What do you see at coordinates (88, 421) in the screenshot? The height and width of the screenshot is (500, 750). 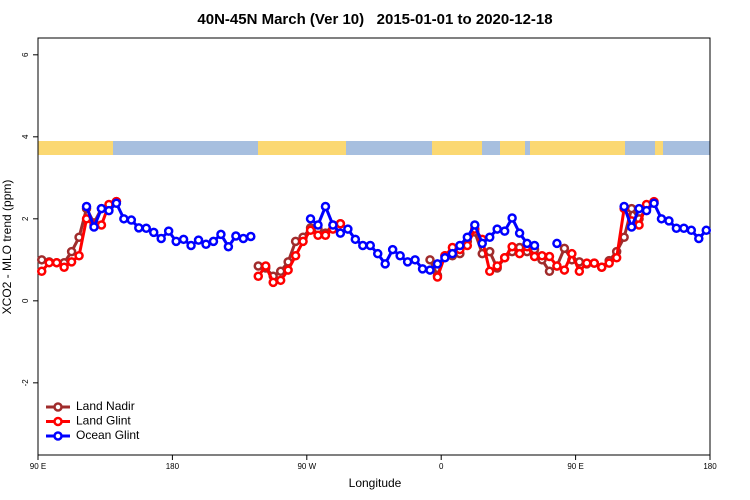 I see `legend-item: Land Glint` at bounding box center [88, 421].